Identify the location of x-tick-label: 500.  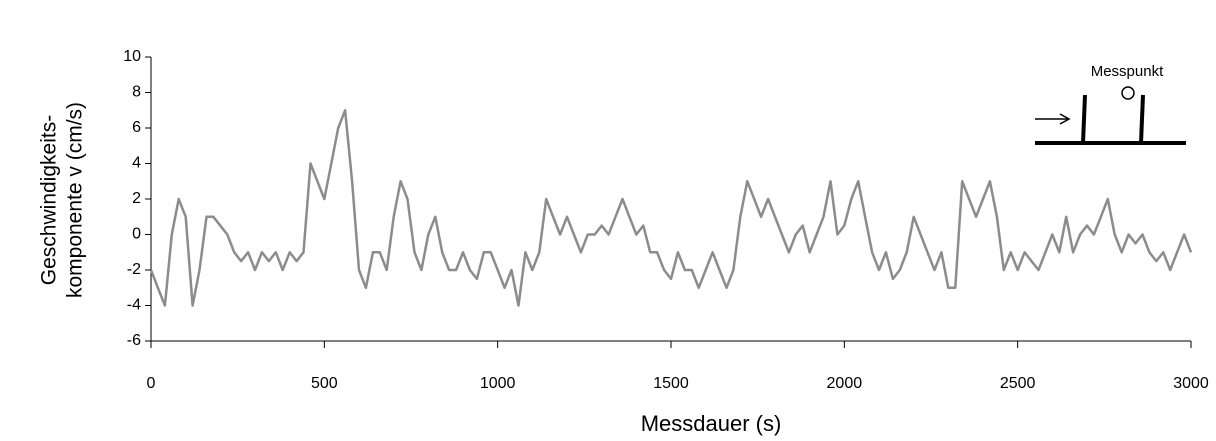
(324, 383).